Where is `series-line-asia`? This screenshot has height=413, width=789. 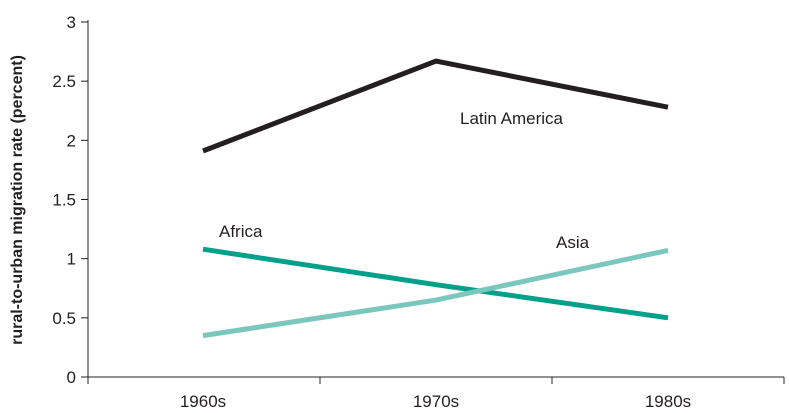
series-line-asia is located at coordinates (435, 293).